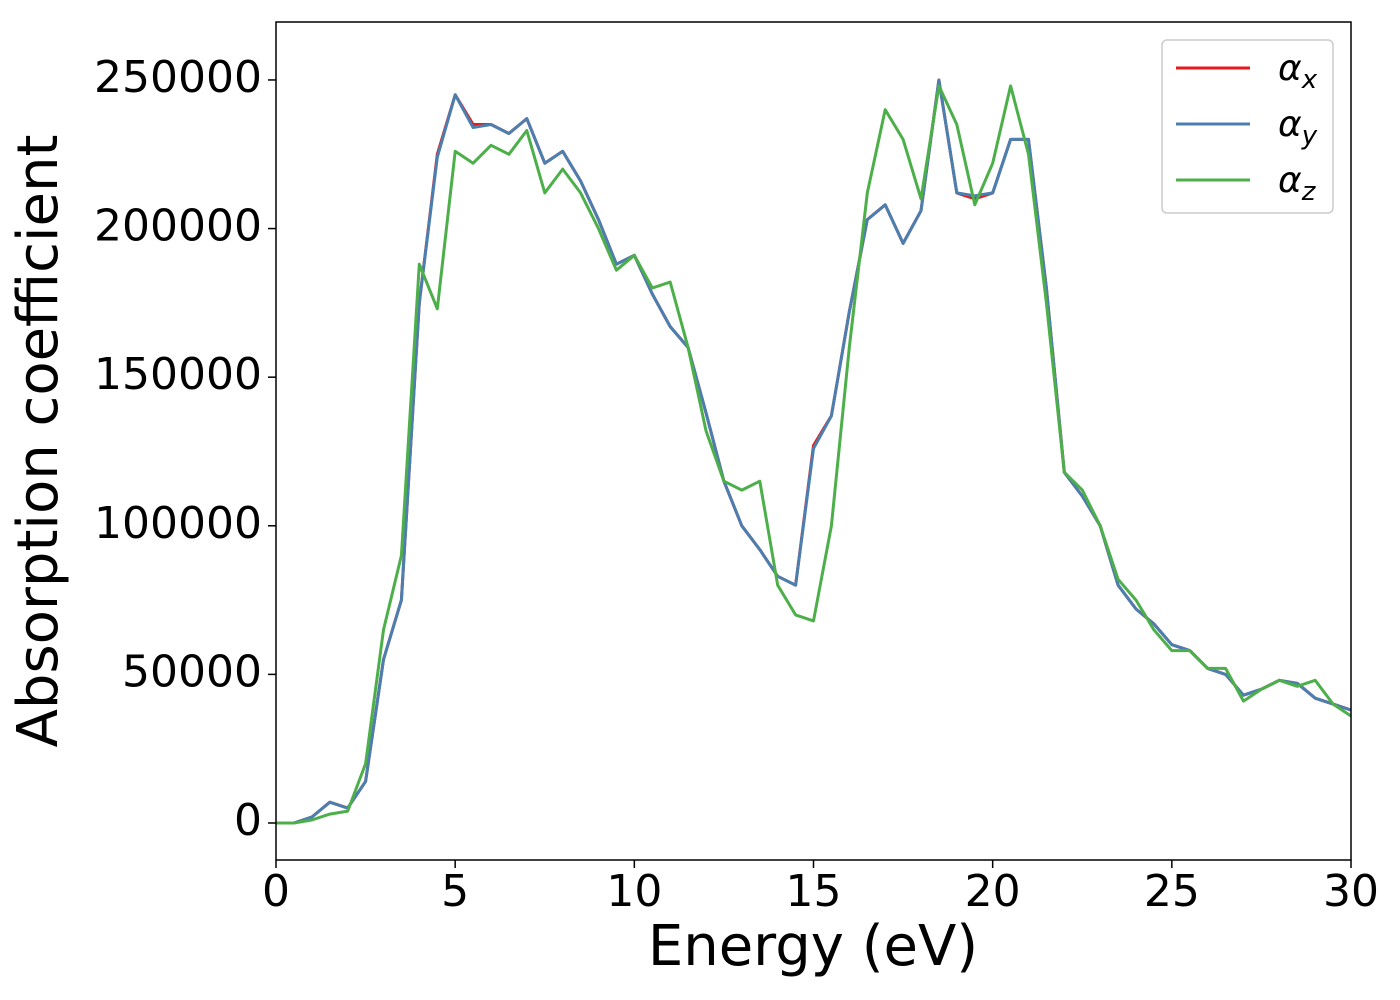  Describe the element at coordinates (178, 77) in the screenshot. I see `y-tick-label: 250000` at that location.